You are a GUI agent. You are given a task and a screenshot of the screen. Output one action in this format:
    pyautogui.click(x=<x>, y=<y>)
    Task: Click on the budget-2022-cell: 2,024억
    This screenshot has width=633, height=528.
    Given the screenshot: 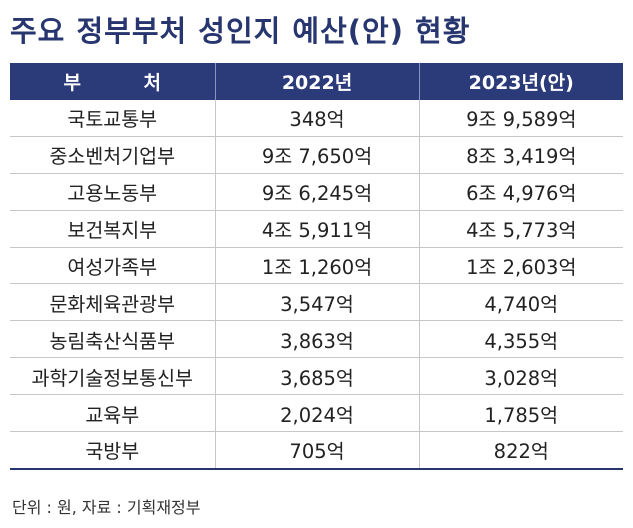 What is the action you would take?
    pyautogui.click(x=316, y=413)
    